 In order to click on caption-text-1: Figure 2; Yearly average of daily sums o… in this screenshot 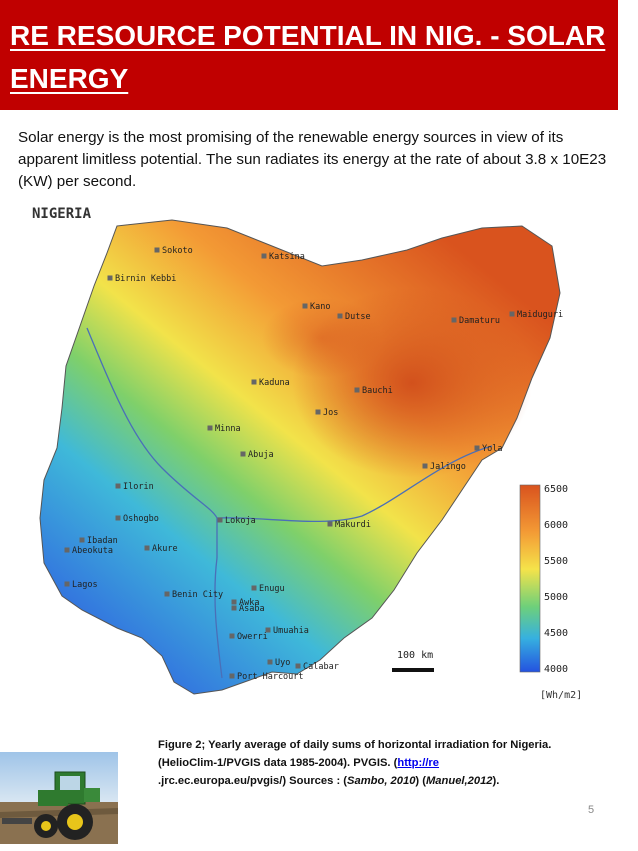, I will do `click(355, 754)`.